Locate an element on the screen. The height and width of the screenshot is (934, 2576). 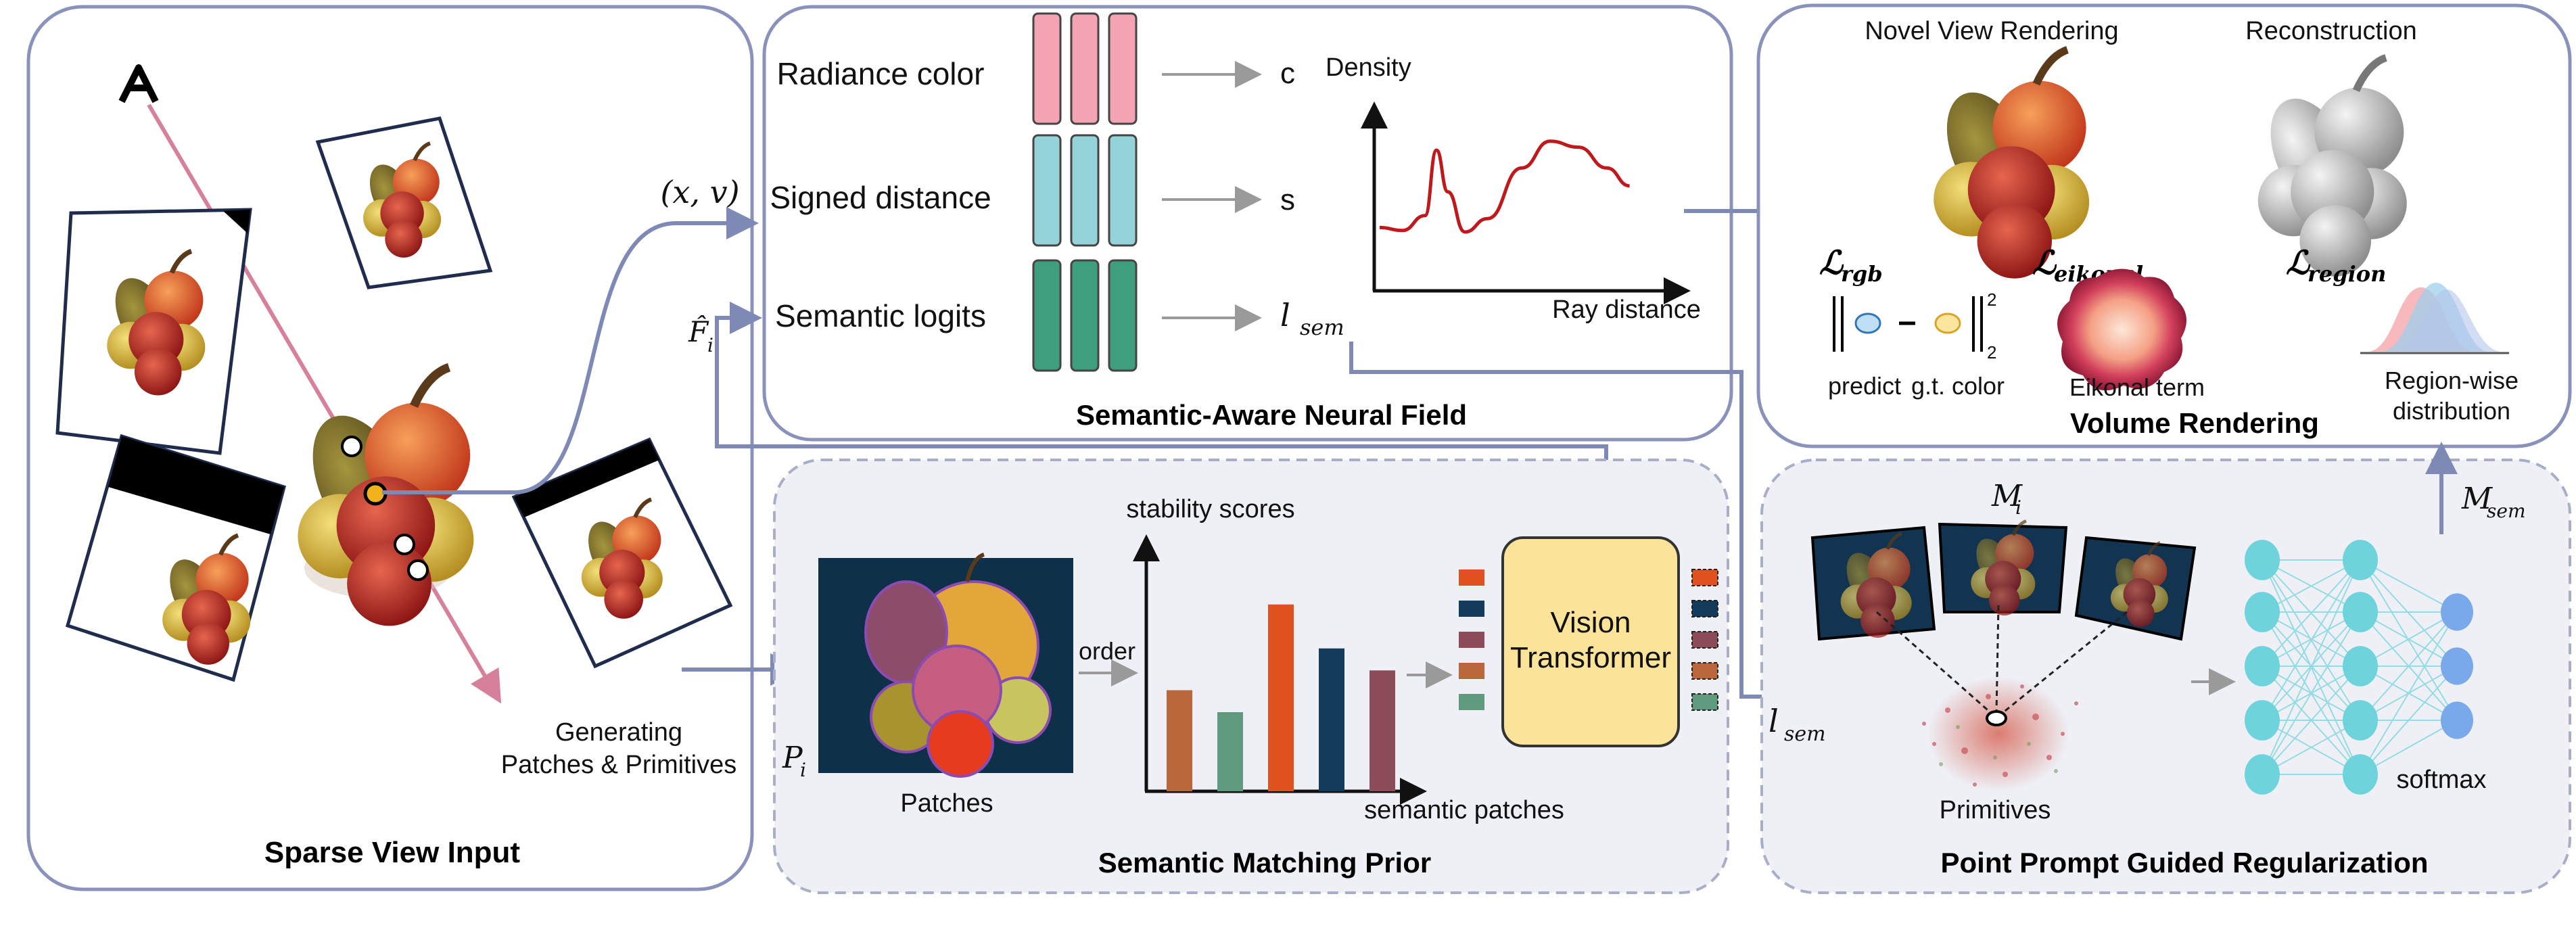
density-curve is located at coordinates (1505, 186).